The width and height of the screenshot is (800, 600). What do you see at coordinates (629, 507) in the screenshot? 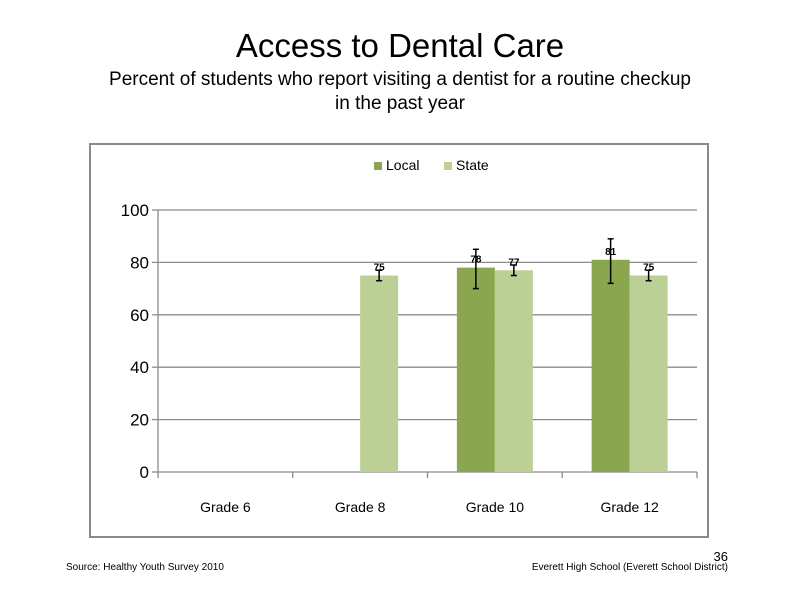
I see `x-tick-label: Grade 12` at bounding box center [629, 507].